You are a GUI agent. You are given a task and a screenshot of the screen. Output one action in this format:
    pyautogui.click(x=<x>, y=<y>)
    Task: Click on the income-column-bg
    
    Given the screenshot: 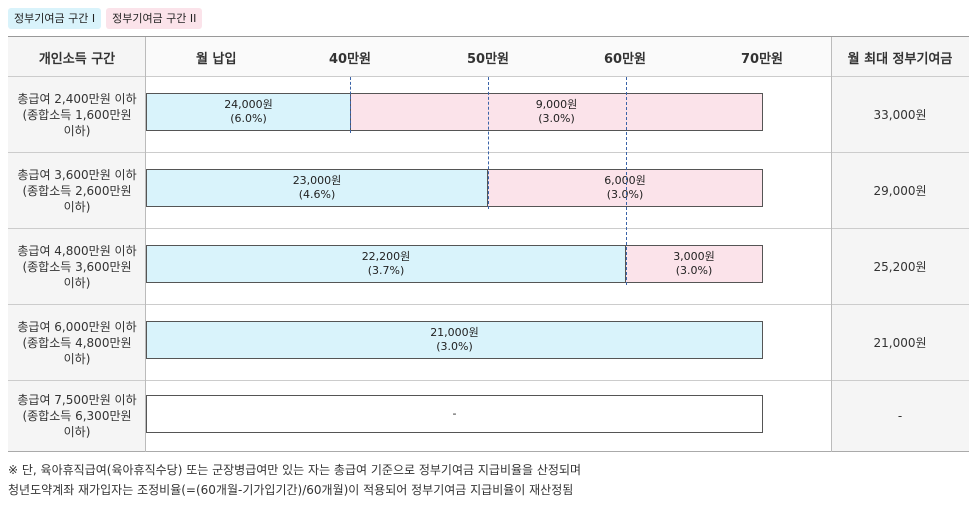 What is the action you would take?
    pyautogui.click(x=77, y=244)
    